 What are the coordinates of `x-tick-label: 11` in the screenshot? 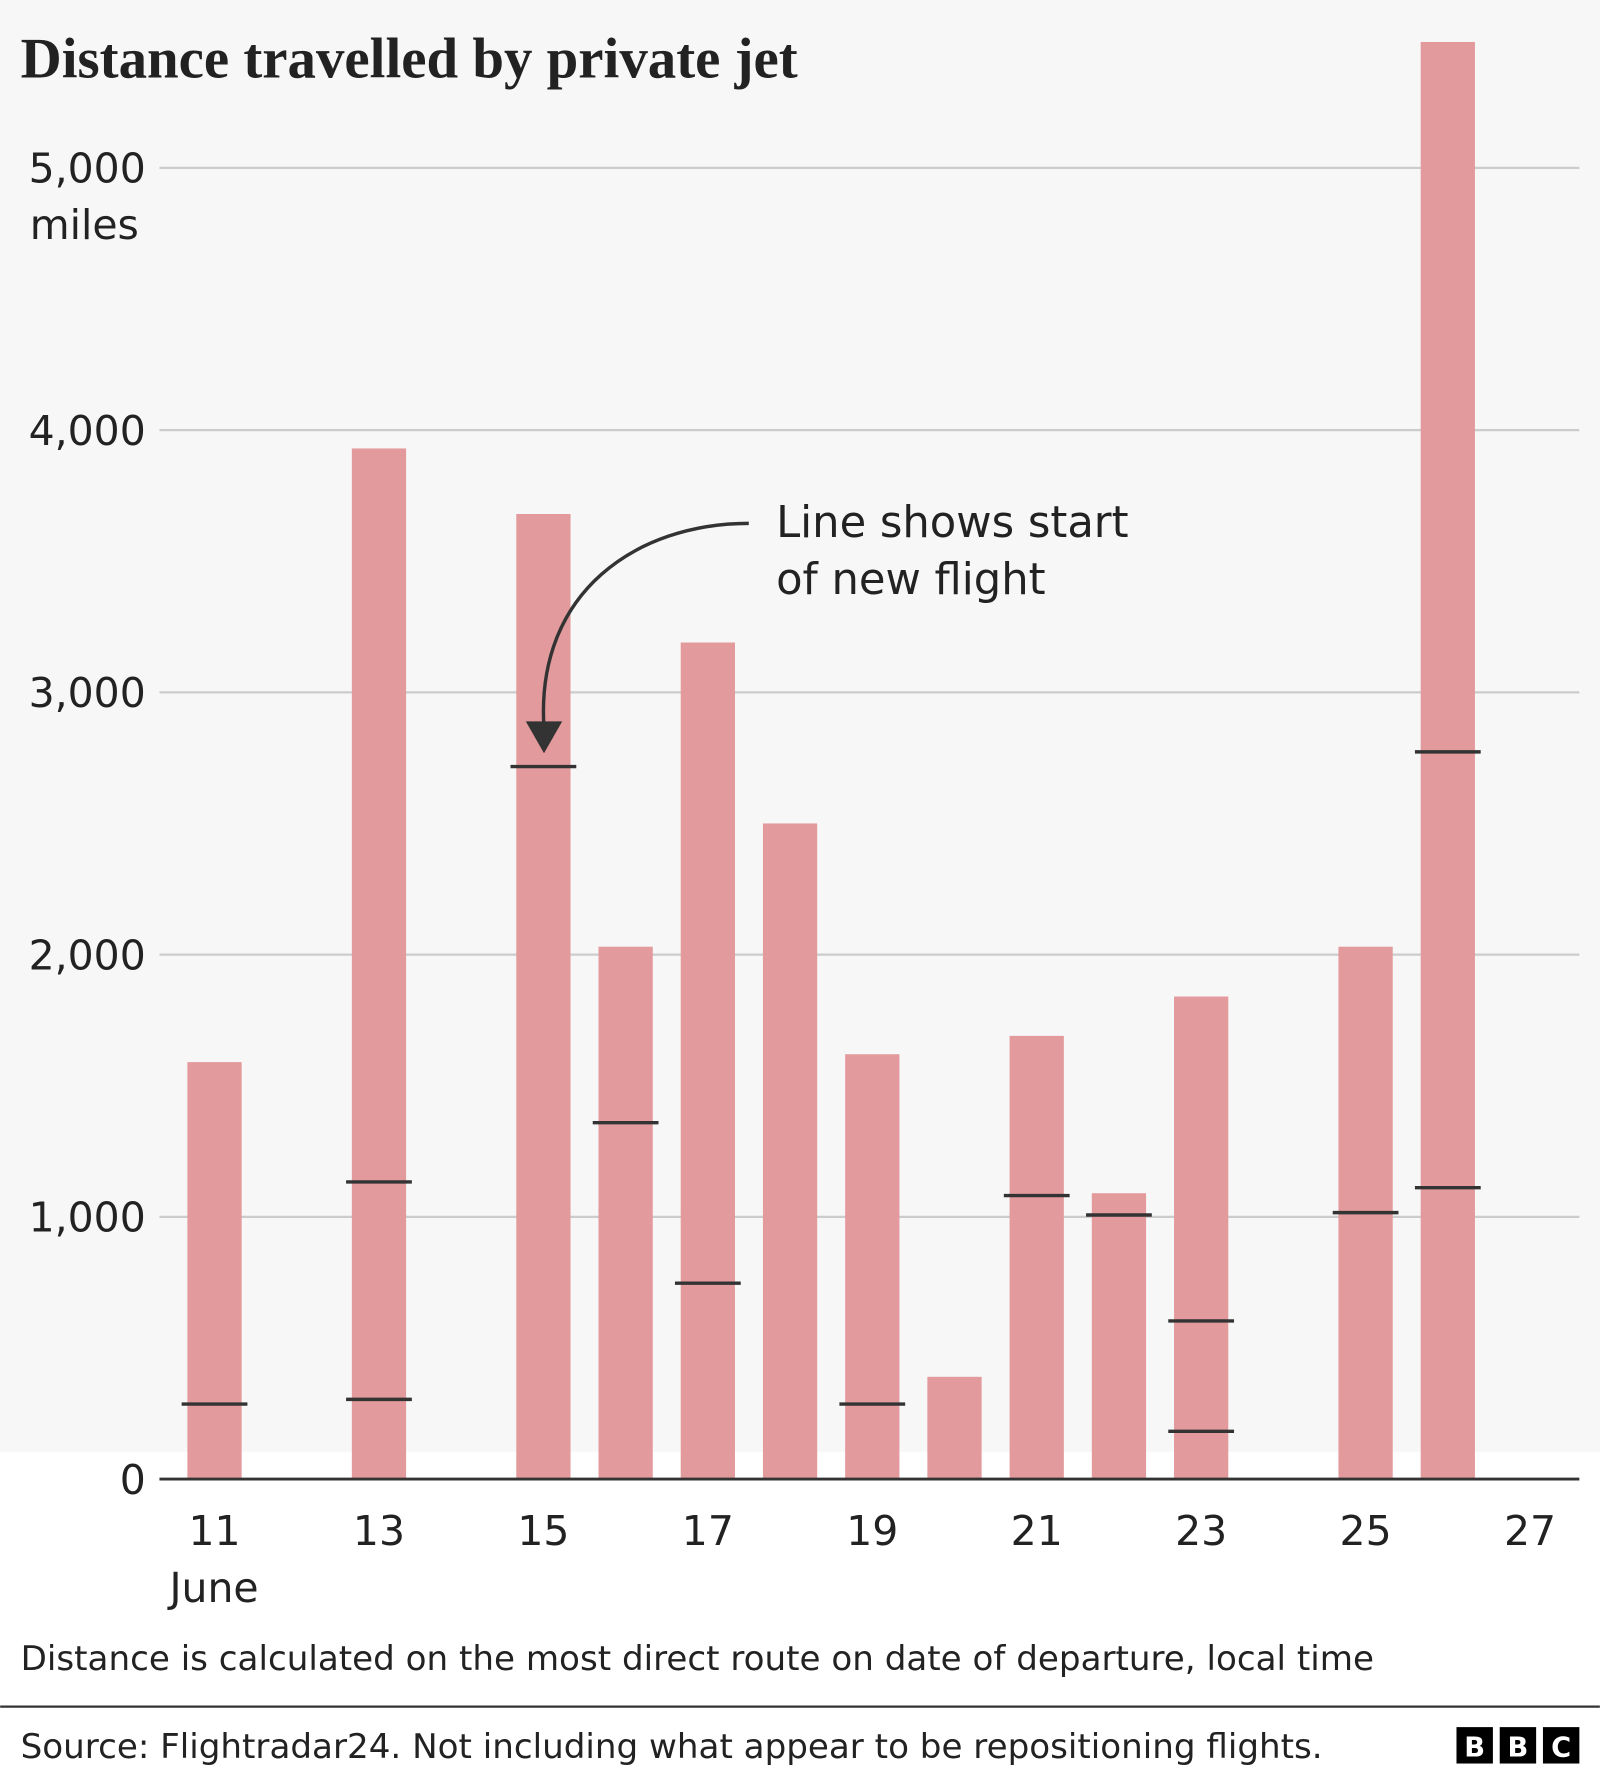 It's located at (214, 1531).